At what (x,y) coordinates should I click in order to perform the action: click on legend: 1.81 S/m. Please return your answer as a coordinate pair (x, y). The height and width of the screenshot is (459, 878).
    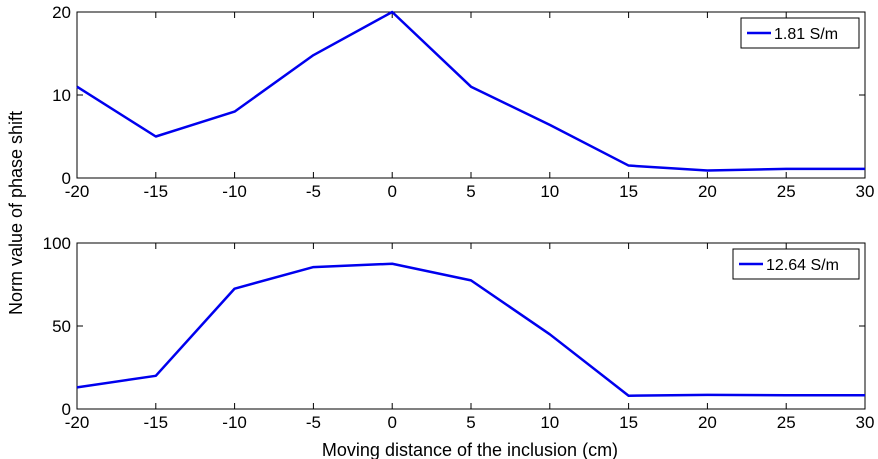
    Looking at the image, I should click on (800, 33).